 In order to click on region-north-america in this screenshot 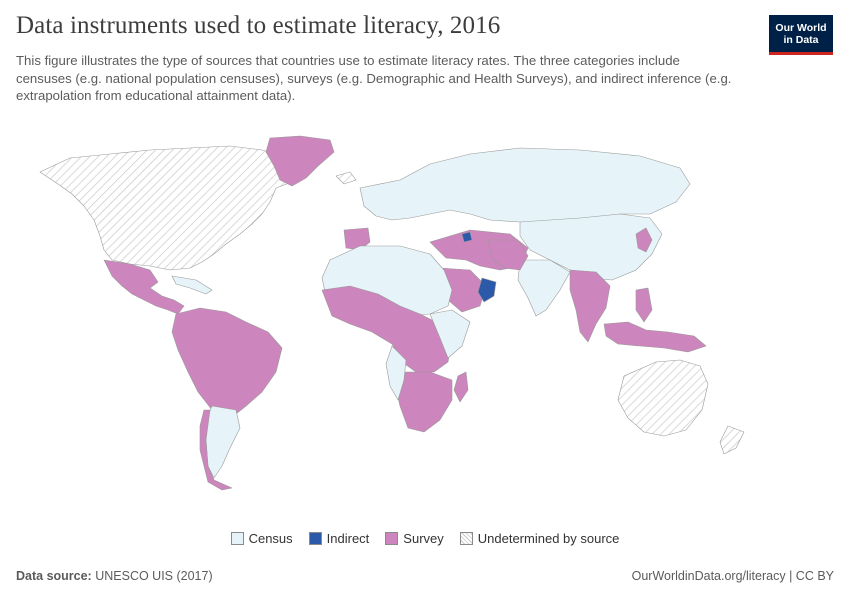, I will do `click(170, 208)`.